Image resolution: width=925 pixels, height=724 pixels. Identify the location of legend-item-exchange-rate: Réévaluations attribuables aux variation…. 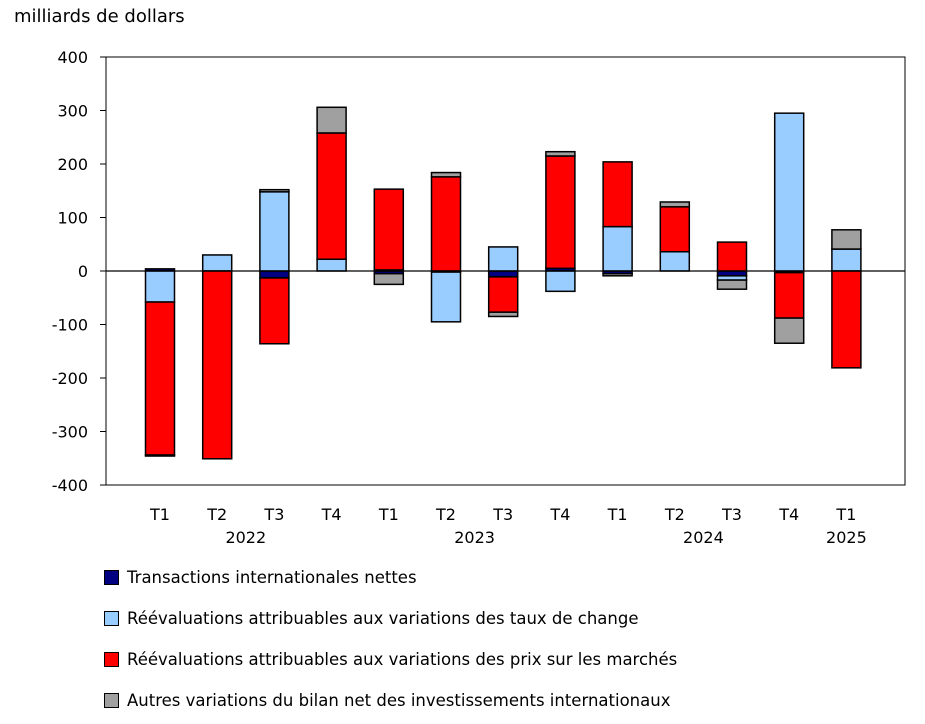
(371, 618).